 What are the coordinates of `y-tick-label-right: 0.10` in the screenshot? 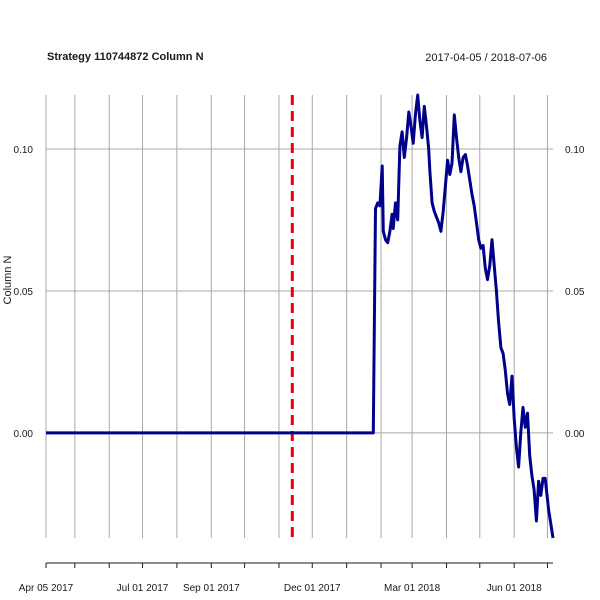 It's located at (575, 150).